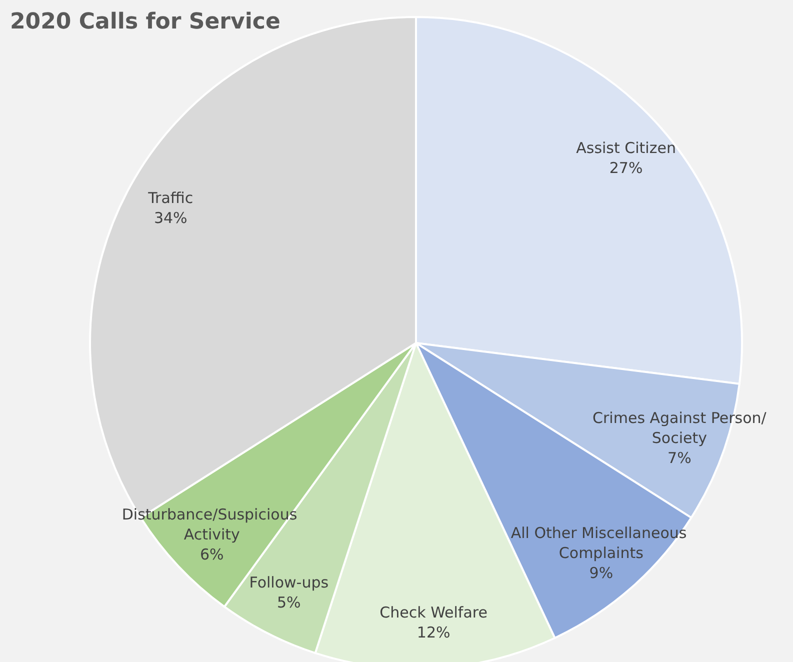  I want to click on chart-title: 2020 Calls for Service, so click(145, 22).